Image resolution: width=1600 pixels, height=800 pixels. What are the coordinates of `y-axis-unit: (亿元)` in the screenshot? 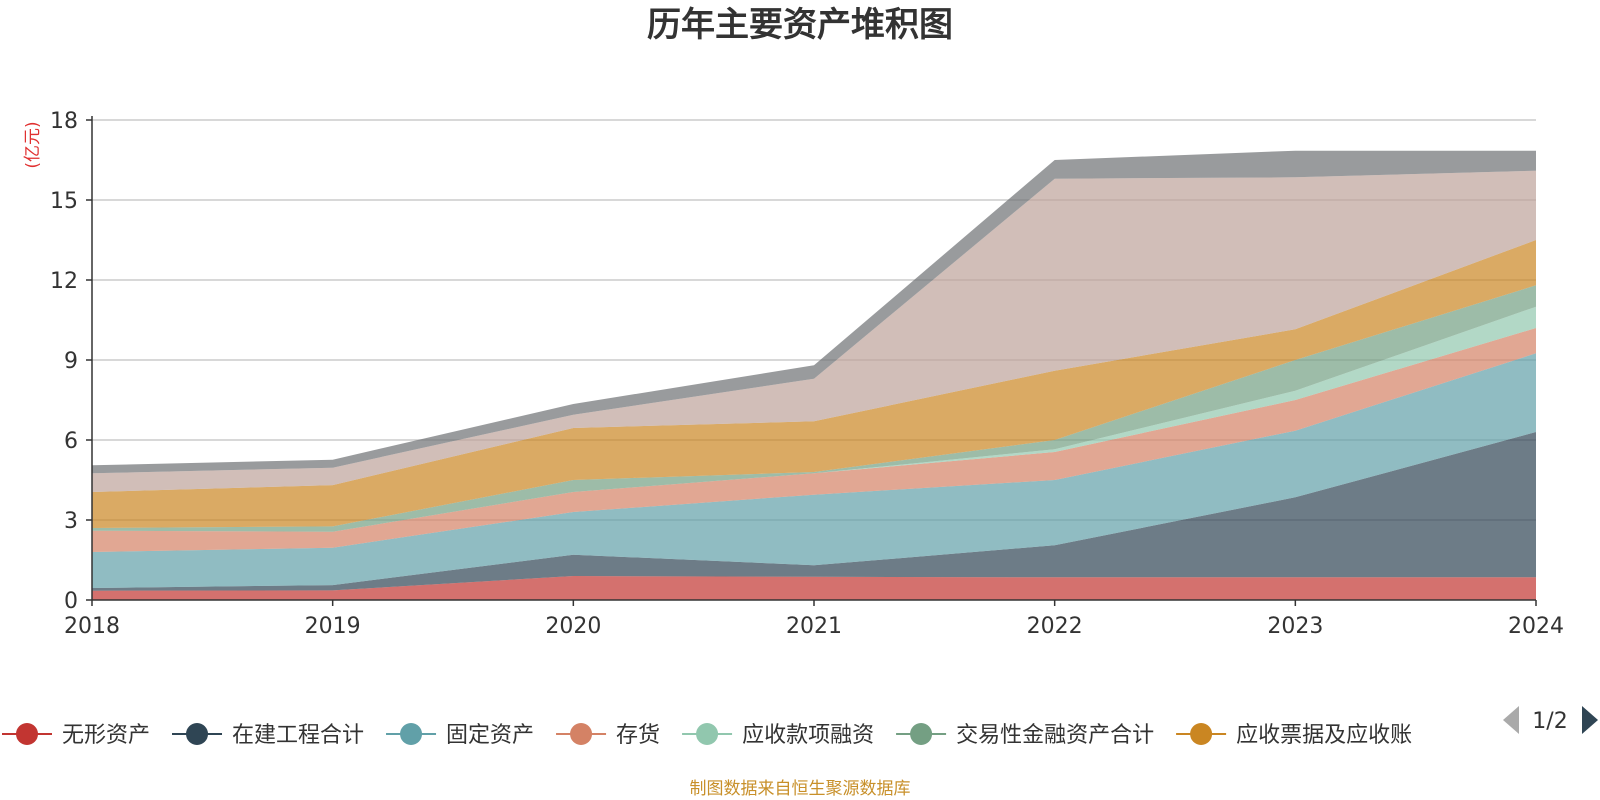 It's located at (33, 144).